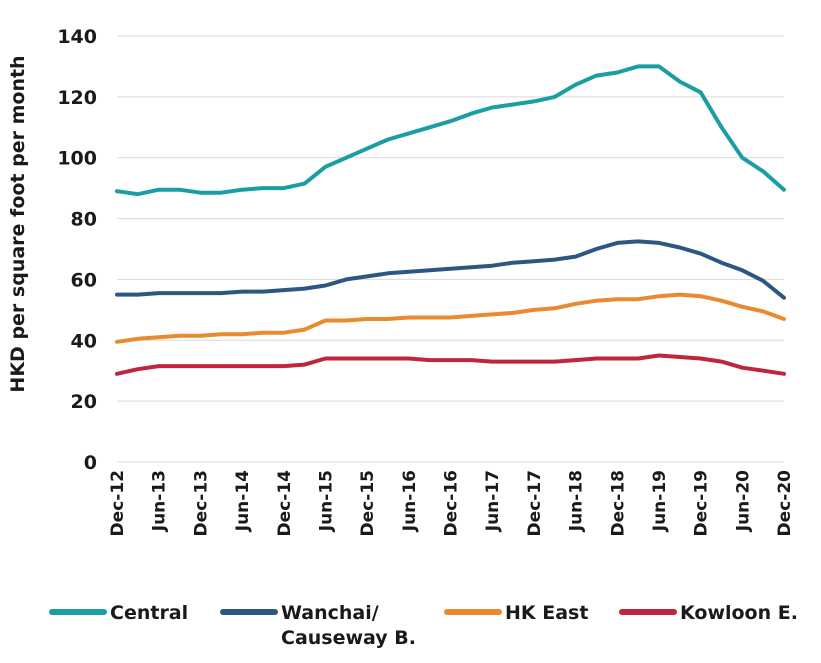 The width and height of the screenshot is (821, 663). Describe the element at coordinates (77, 250) in the screenshot. I see `y-axis-ticks: 0 20 40 60 80 100 120 140` at that location.